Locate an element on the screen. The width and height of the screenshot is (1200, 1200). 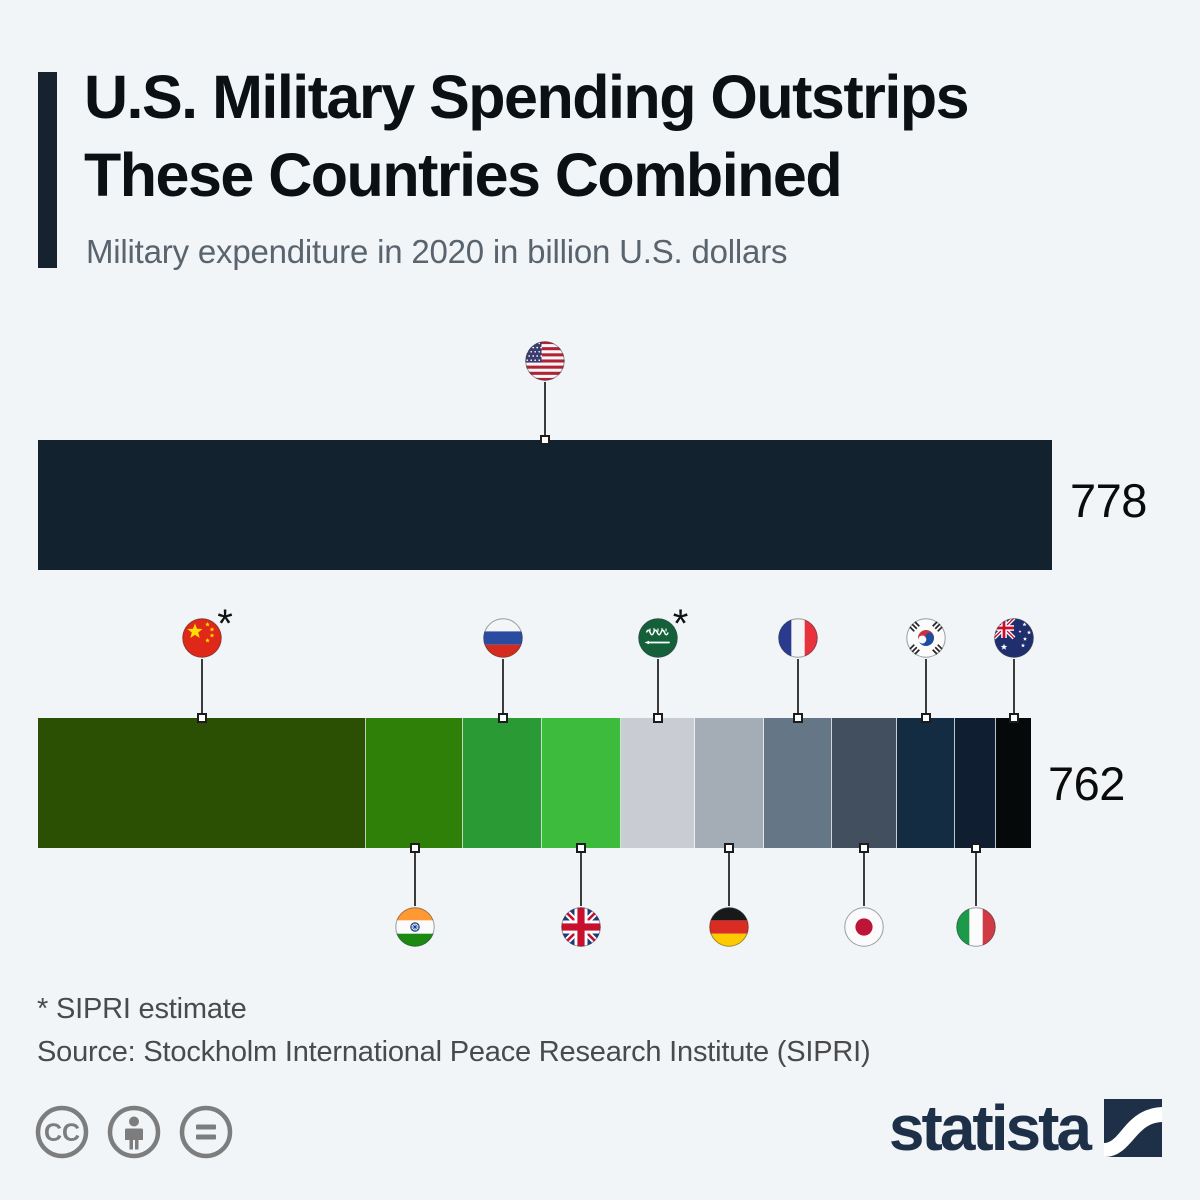
segment-france is located at coordinates (797, 783).